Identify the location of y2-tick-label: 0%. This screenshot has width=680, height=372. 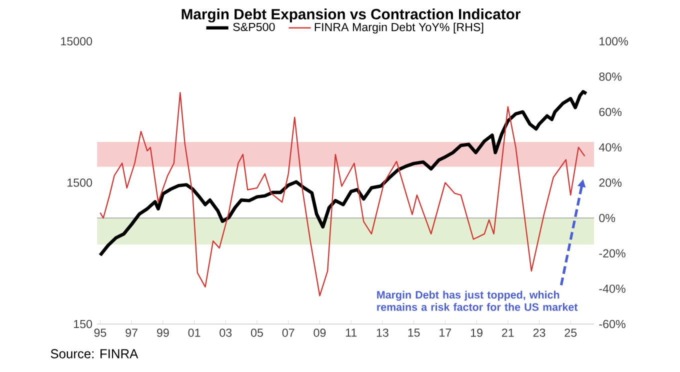
(607, 218).